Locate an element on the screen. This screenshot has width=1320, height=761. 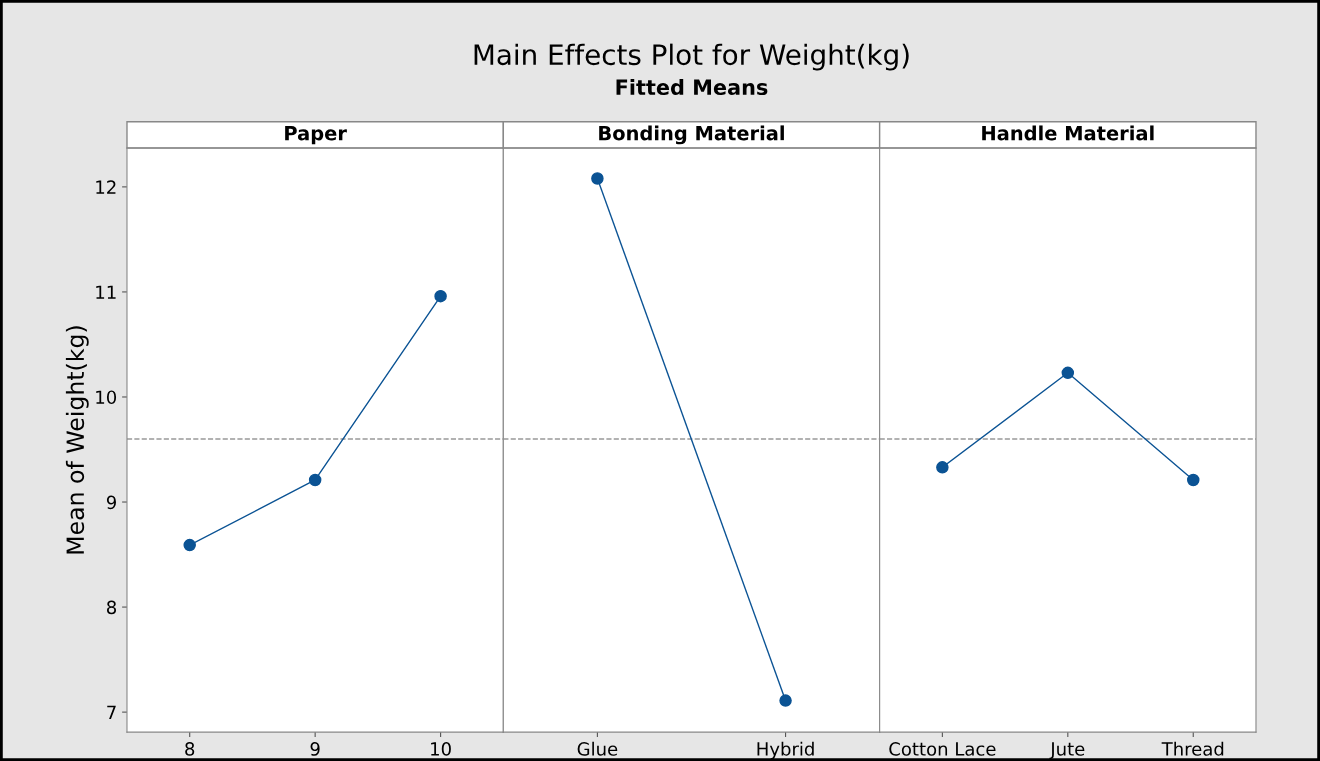
y-axis-title: Mean of Weight(kg) is located at coordinates (77, 440).